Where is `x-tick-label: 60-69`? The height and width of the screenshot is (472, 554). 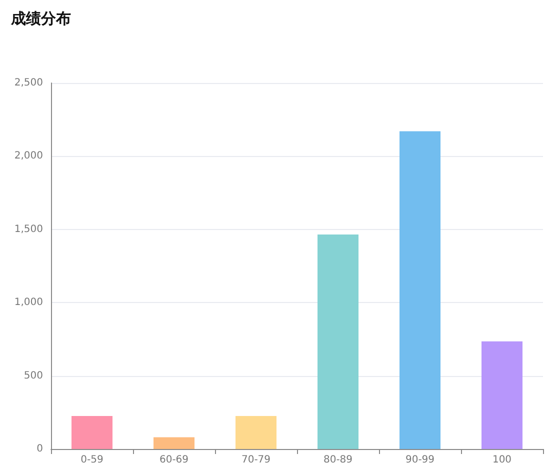
x-tick-label: 60-69 is located at coordinates (174, 460).